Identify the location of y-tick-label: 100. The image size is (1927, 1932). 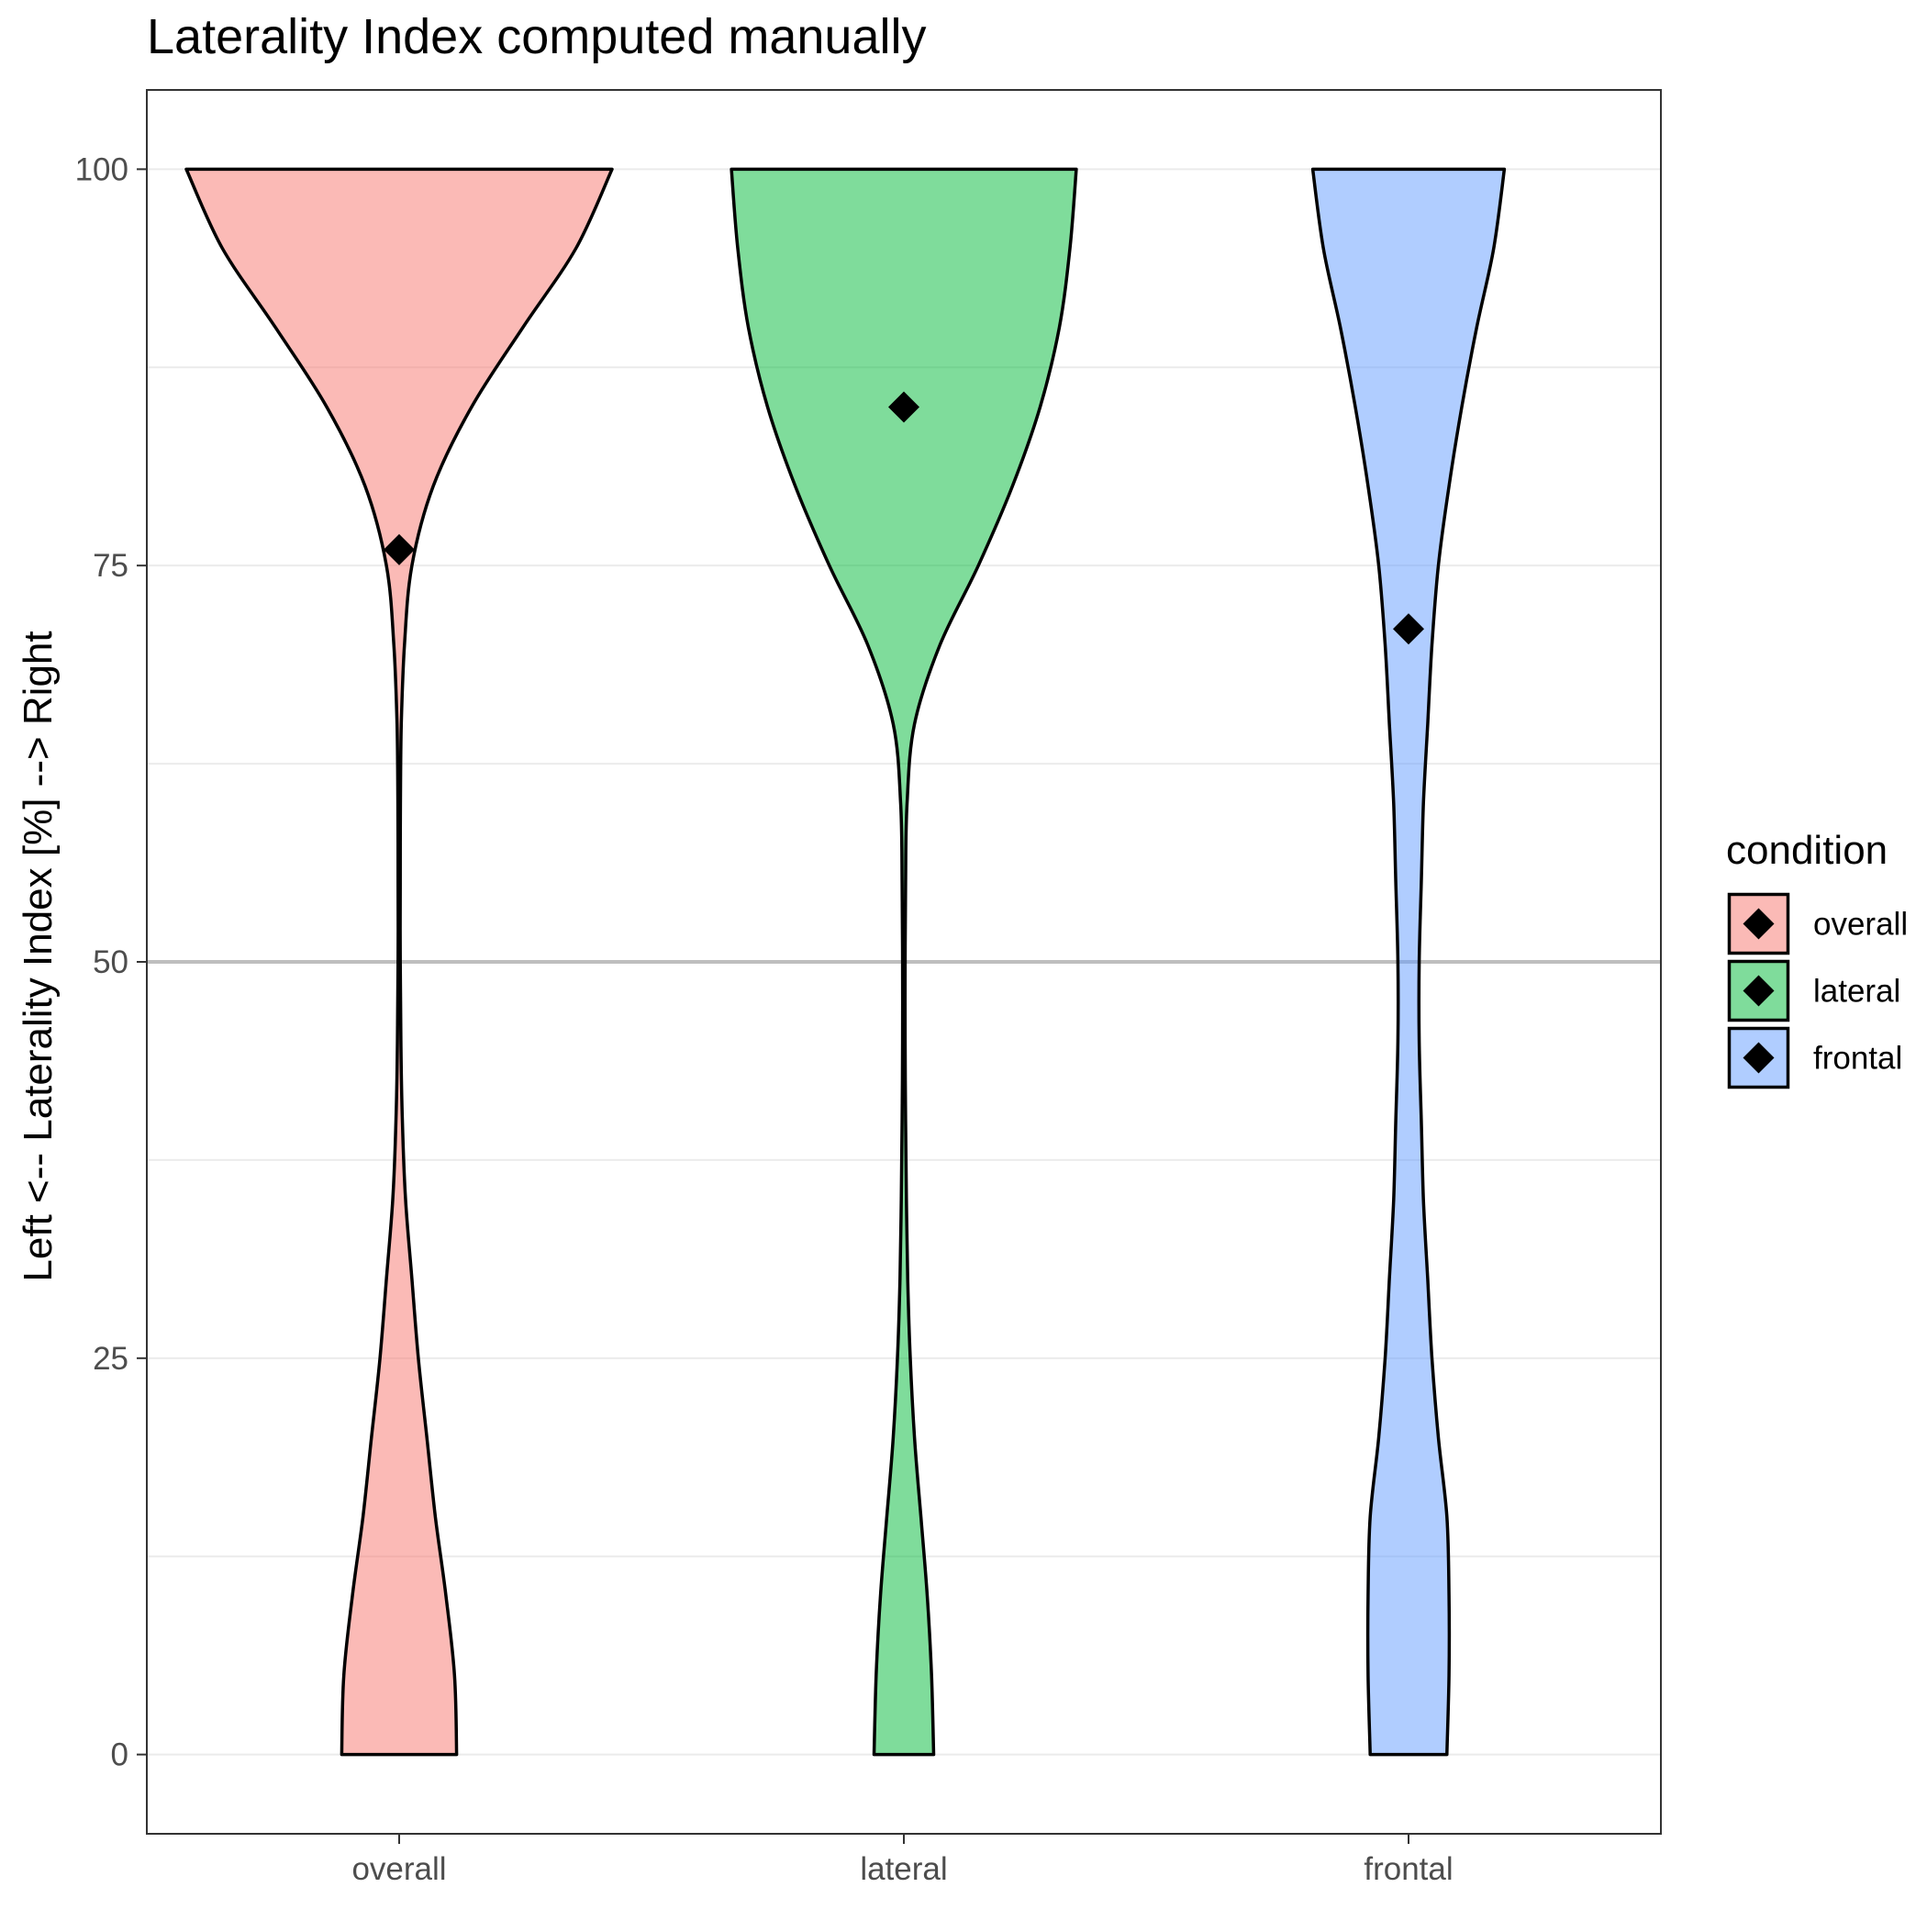
(101, 169).